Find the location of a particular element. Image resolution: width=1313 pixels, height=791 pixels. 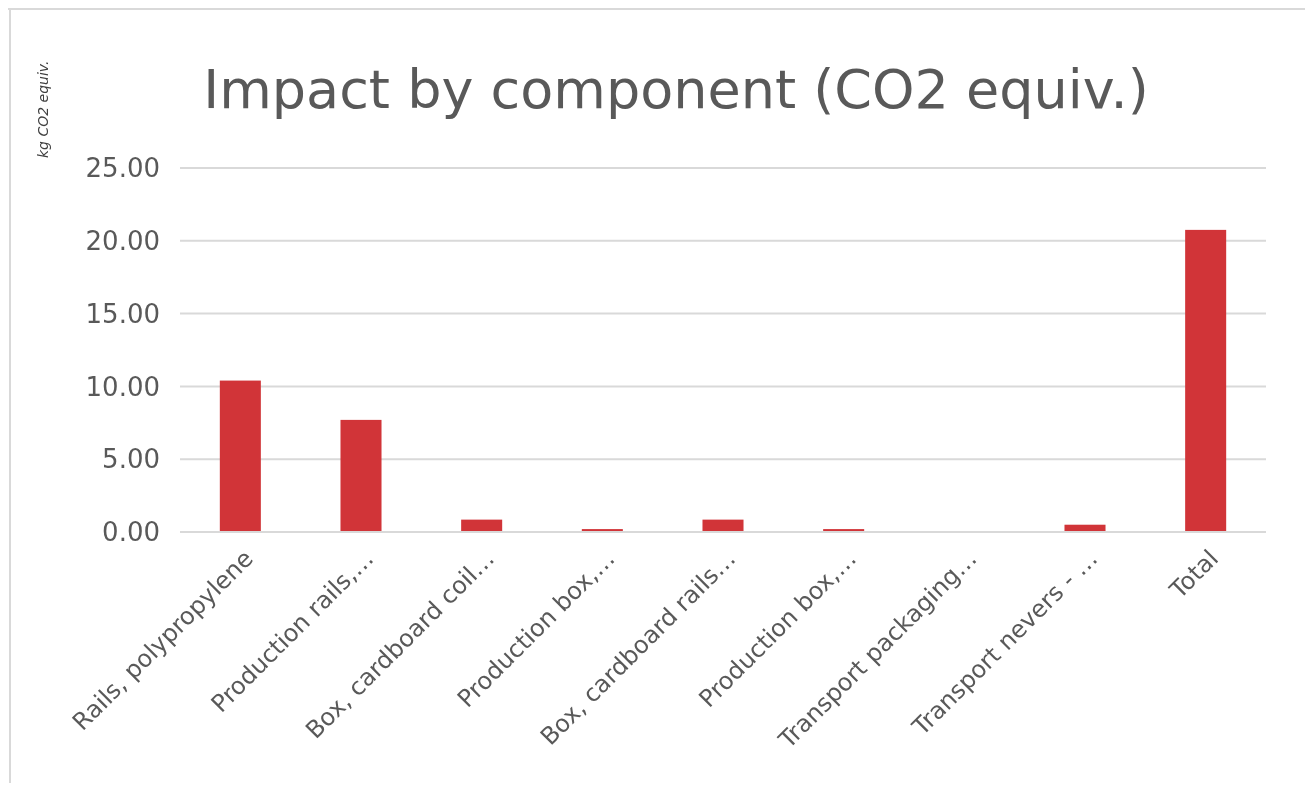

y-tick-label: 20.00 is located at coordinates (122, 240).